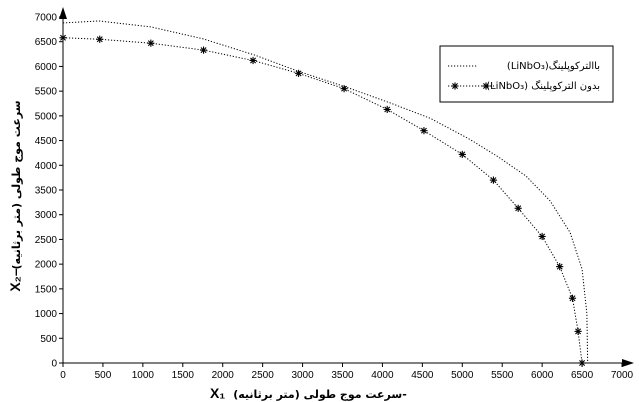 This screenshot has width=639, height=402. Describe the element at coordinates (54, 364) in the screenshot. I see `y-tick-label: 0` at that location.